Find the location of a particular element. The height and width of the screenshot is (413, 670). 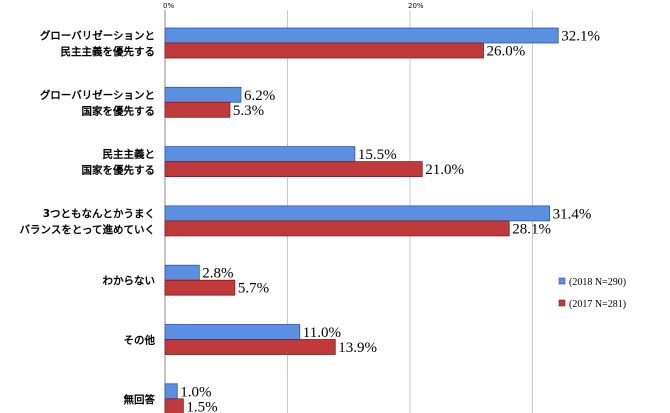

category-label: 無回答 is located at coordinates (140, 399).